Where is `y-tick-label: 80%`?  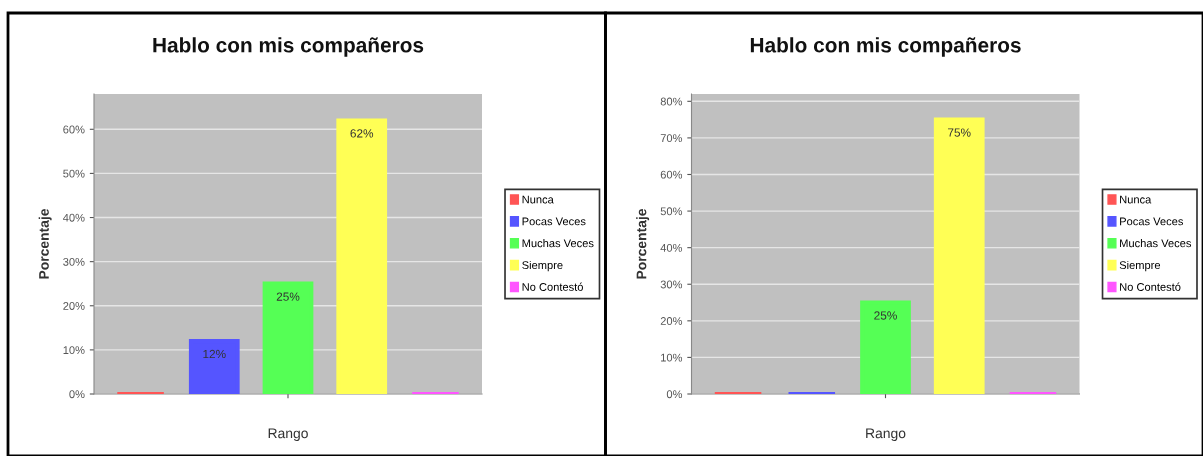 y-tick-label: 80% is located at coordinates (671, 101).